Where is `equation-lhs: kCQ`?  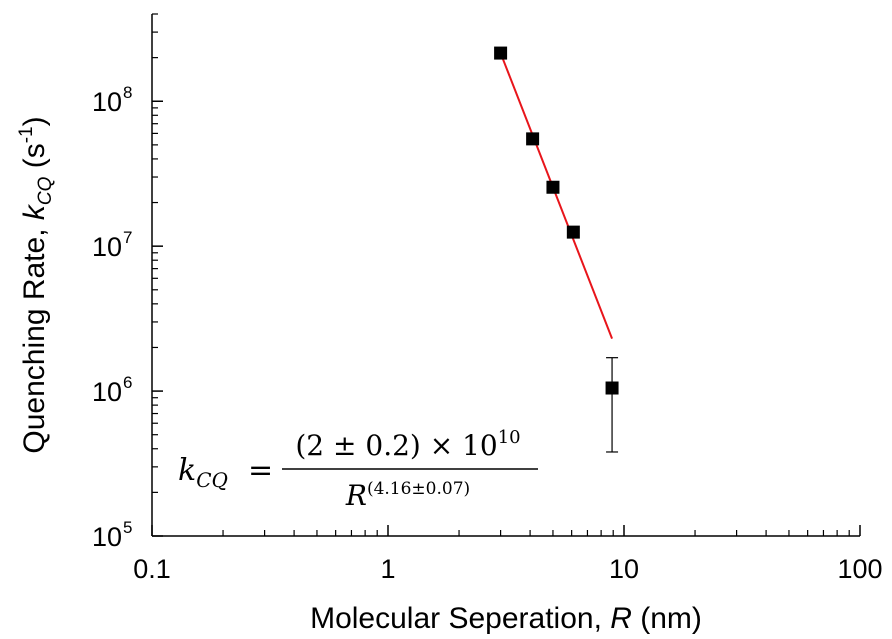
equation-lhs: kCQ is located at coordinates (203, 472).